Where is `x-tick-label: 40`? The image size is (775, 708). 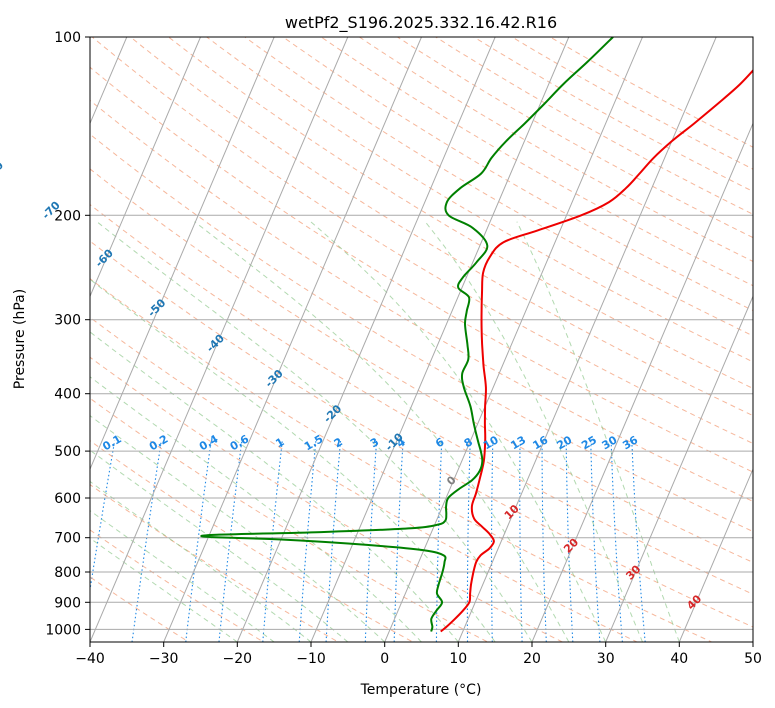 x-tick-label: 40 is located at coordinates (679, 659).